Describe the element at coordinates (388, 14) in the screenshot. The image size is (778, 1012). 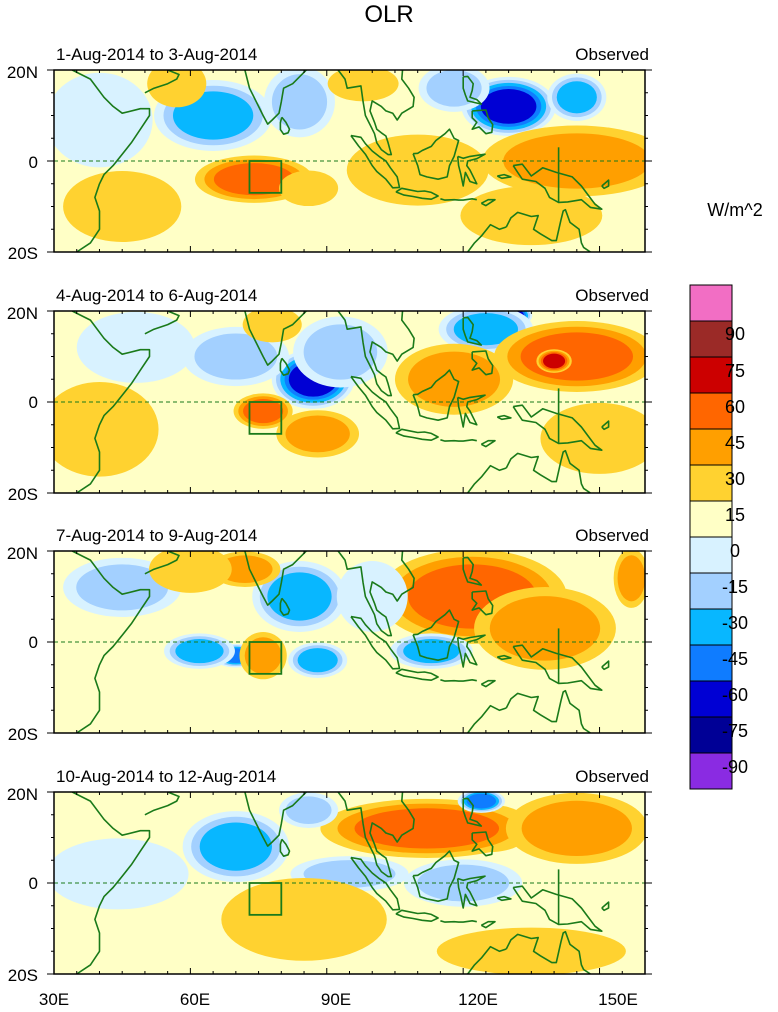
I see `chart-title: OLR` at that location.